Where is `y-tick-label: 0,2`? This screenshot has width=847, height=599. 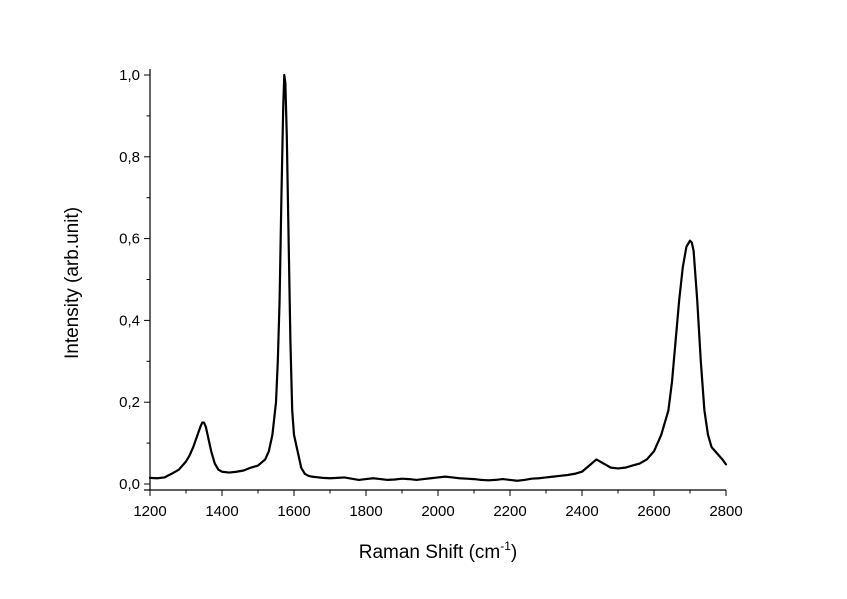
y-tick-label: 0,2 is located at coordinates (129, 402).